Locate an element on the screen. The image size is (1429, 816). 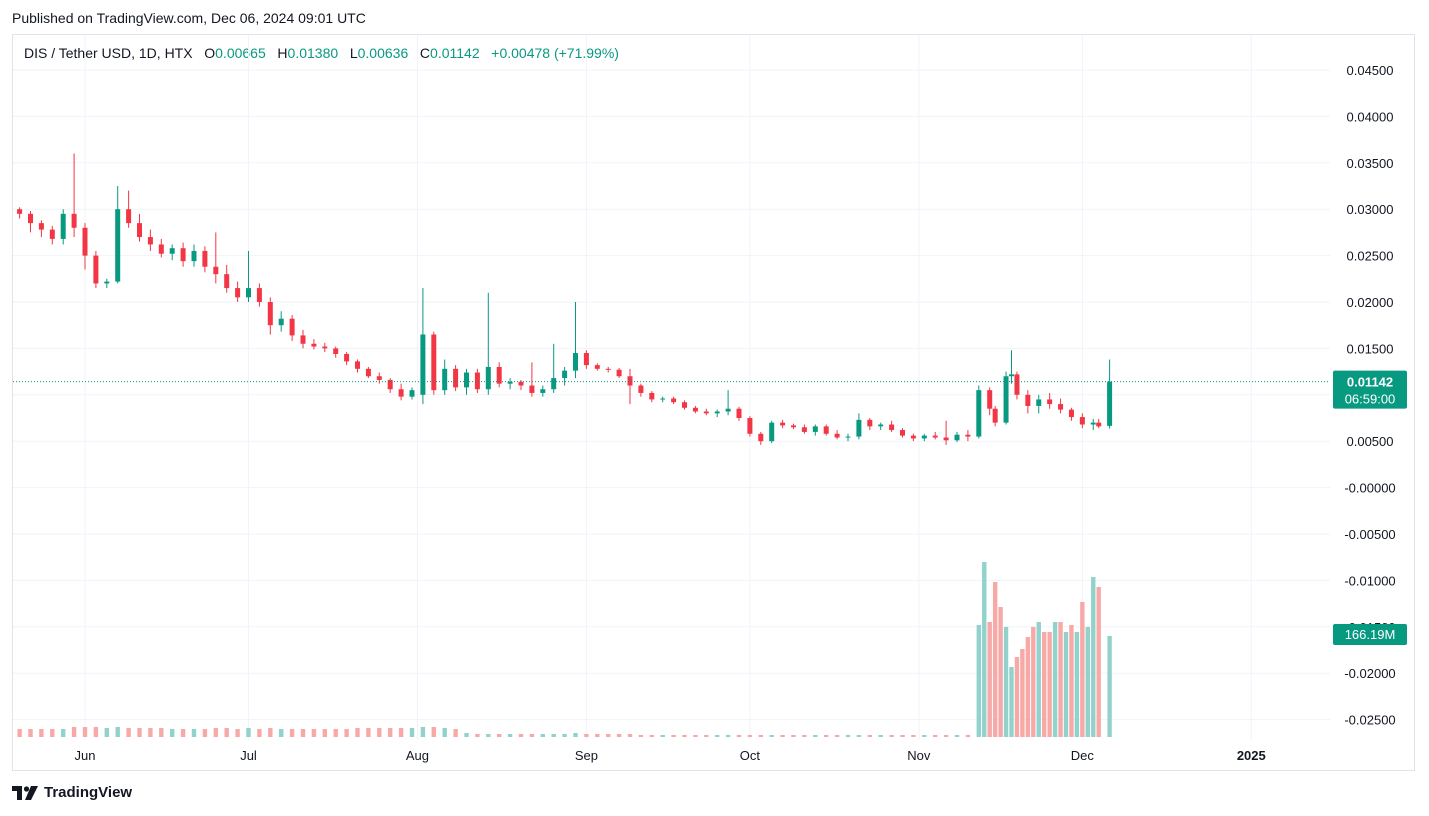
y-tick-label: -0.00500 is located at coordinates (1369, 534).